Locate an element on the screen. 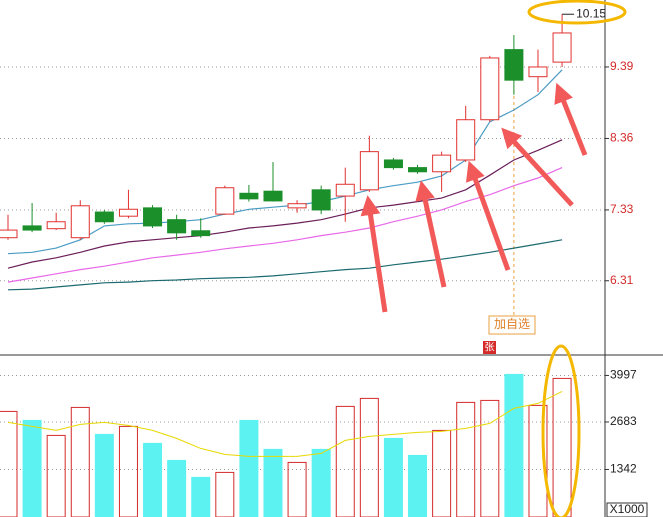 The image size is (663, 517). y-tick-label: 9.39 is located at coordinates (622, 66).